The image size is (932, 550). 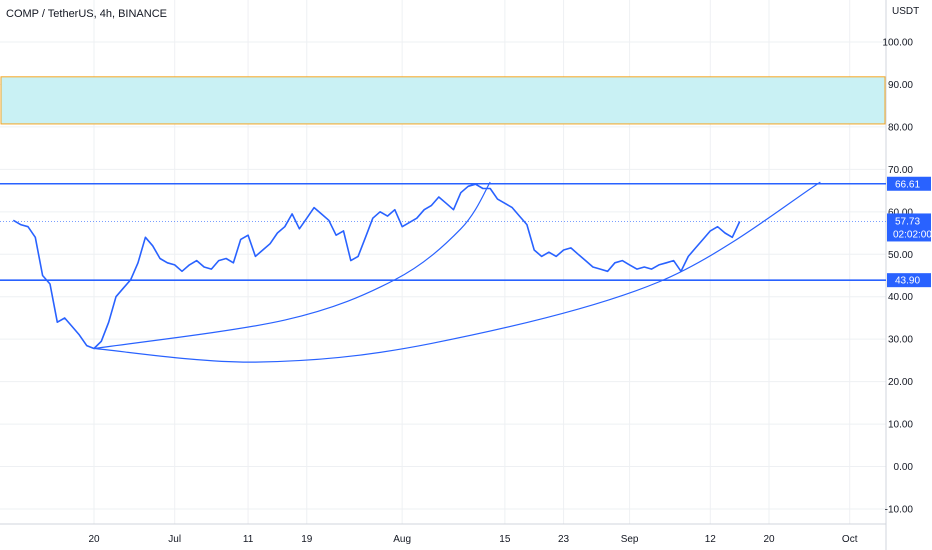 I want to click on countdown-tag-text: 02:02:00, so click(x=912, y=234).